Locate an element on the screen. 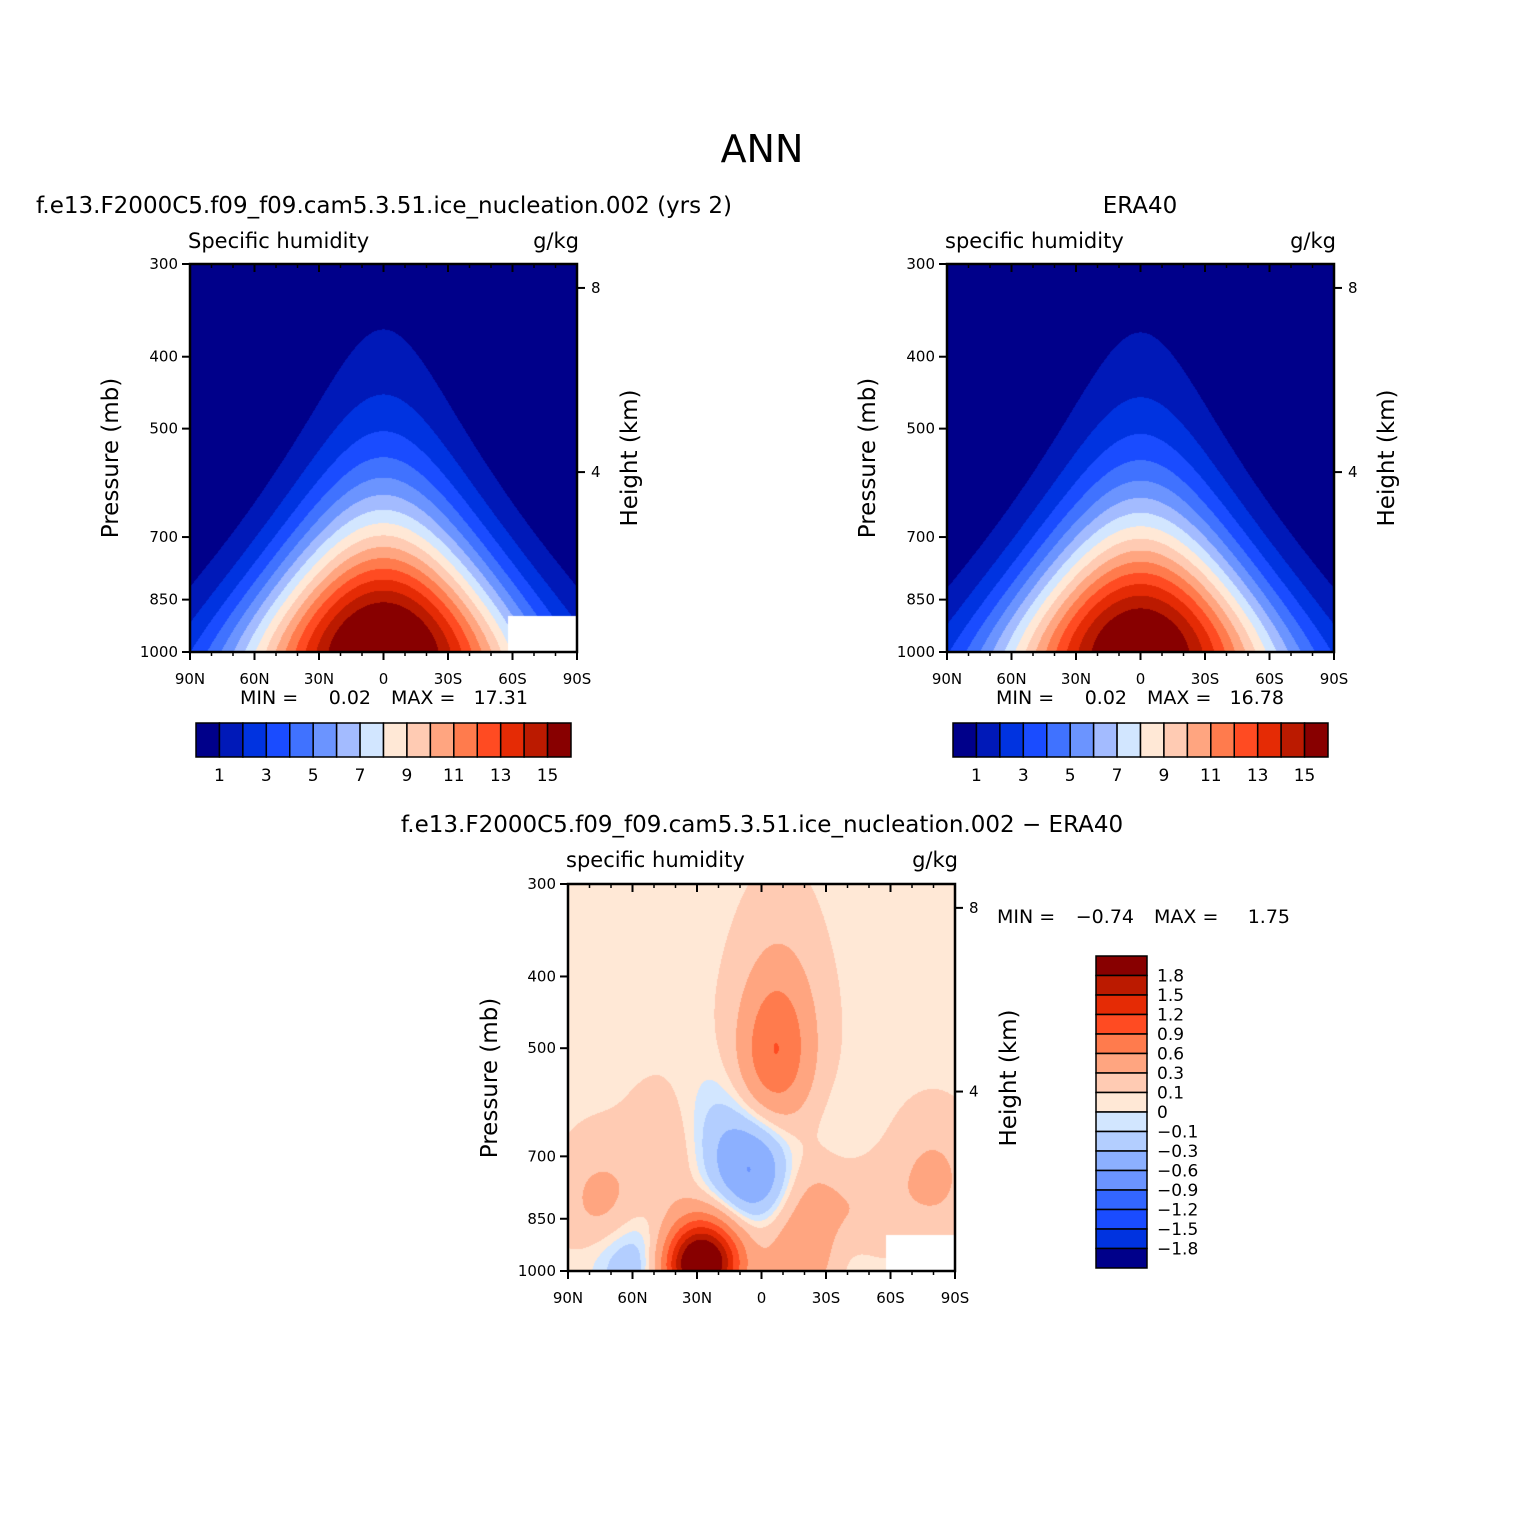 The width and height of the screenshot is (1524, 1524). stat-max-value: 16.78 is located at coordinates (1257, 698).